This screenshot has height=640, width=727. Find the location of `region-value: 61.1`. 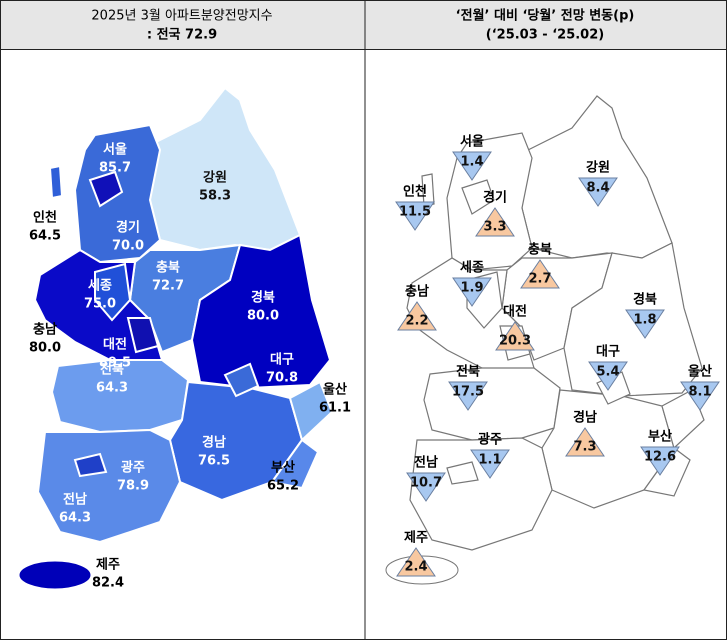

region-value: 61.1 is located at coordinates (335, 408).